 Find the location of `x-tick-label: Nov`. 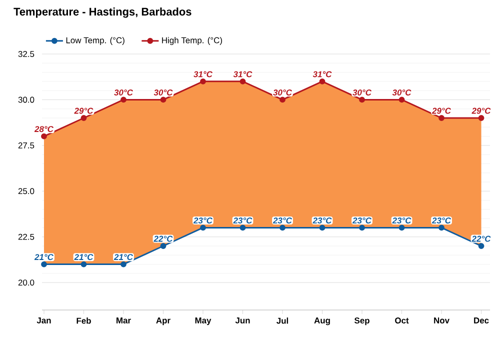

x-tick-label: Nov is located at coordinates (442, 321).